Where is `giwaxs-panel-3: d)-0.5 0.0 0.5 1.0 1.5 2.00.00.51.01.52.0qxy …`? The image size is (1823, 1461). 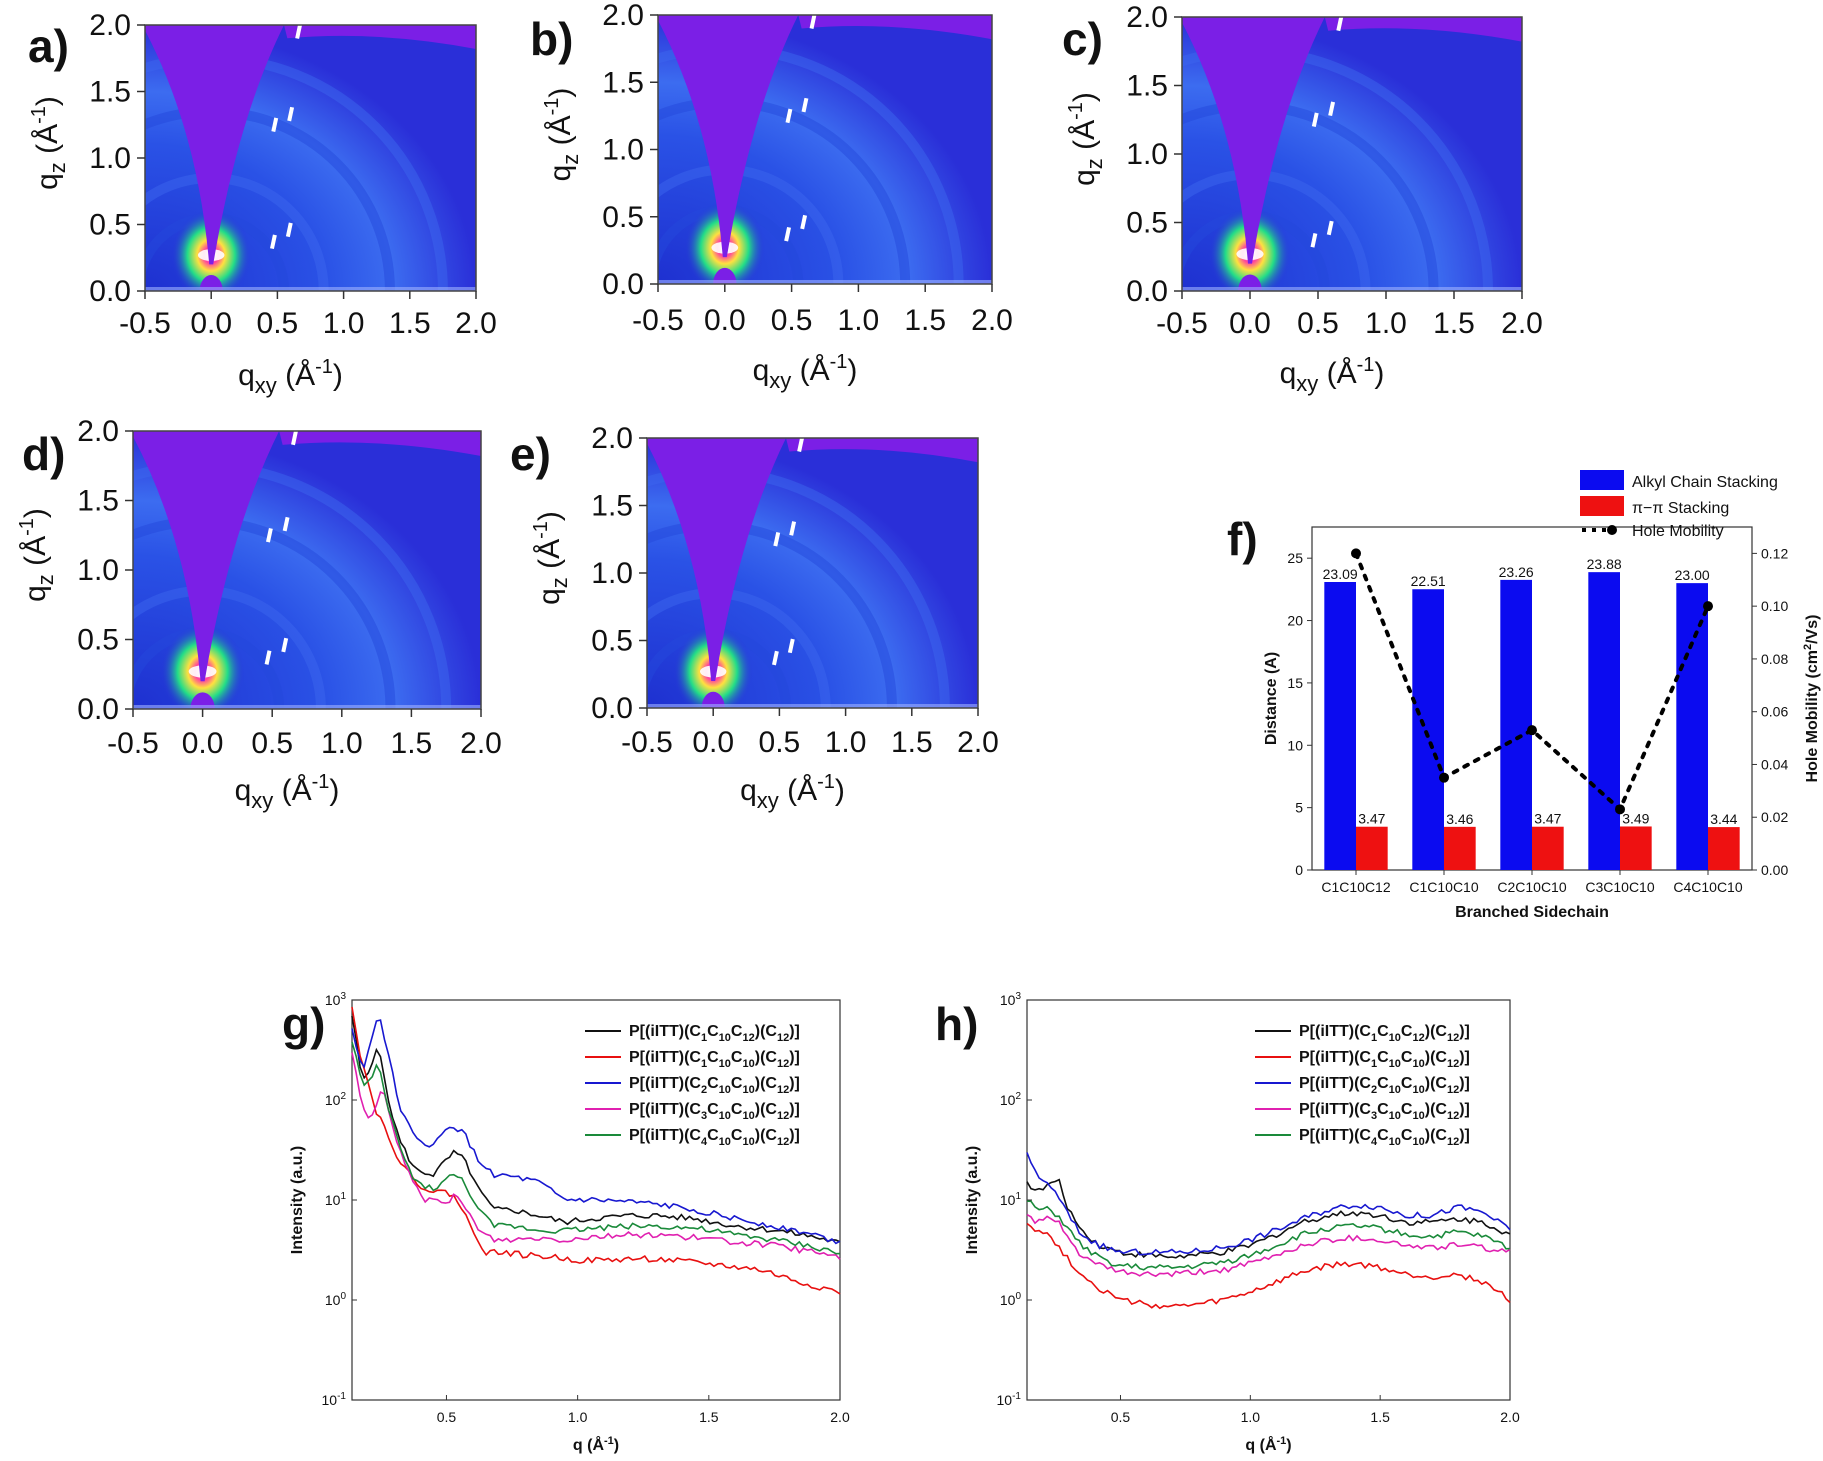 giwaxs-panel-3: d)-0.5 0.0 0.5 1.0 1.5 2.00.00.51.01.52.0qxy … is located at coordinates (259, 614).